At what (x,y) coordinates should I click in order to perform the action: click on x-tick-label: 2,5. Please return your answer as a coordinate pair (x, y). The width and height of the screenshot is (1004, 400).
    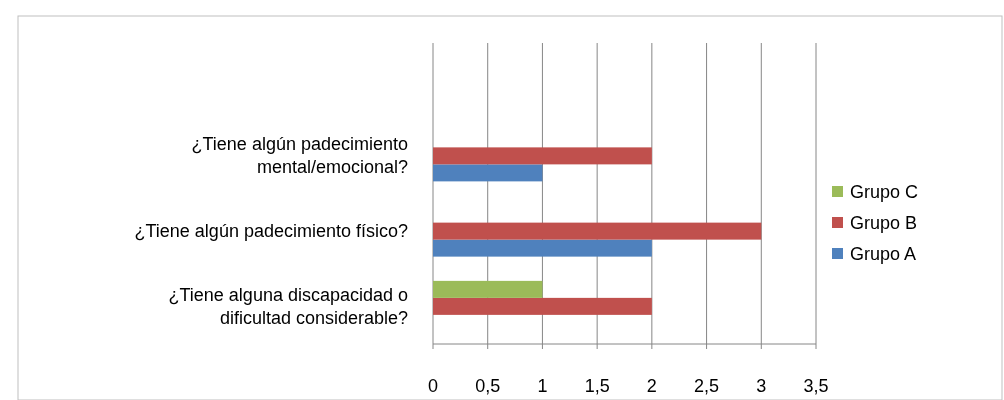
    Looking at the image, I should click on (707, 386).